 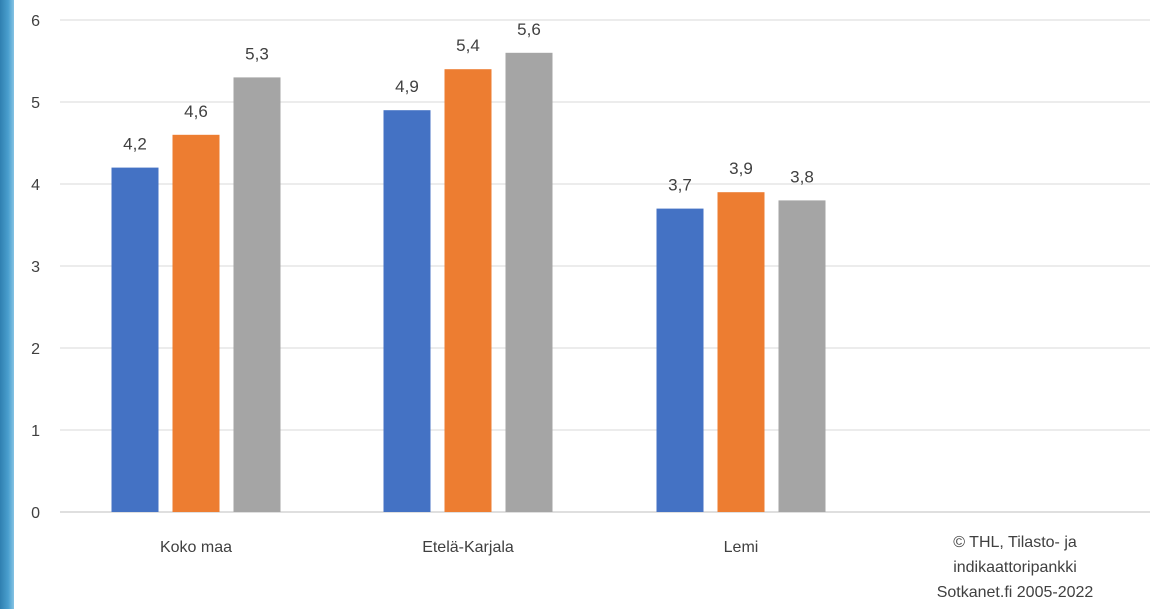 I want to click on data-label-series2-0: 4,6, so click(x=196, y=111).